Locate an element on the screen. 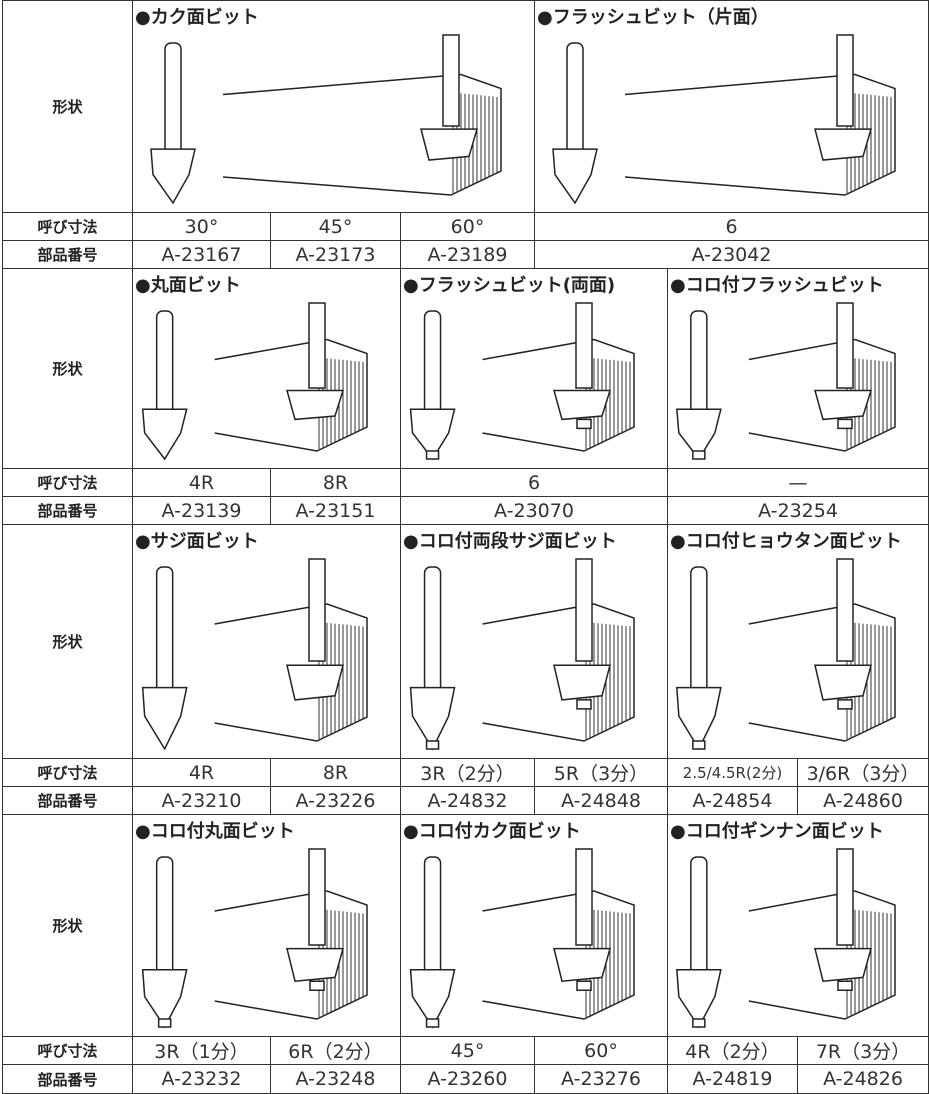  shape-cell: ●コロ付丸面ビット is located at coordinates (266, 925).